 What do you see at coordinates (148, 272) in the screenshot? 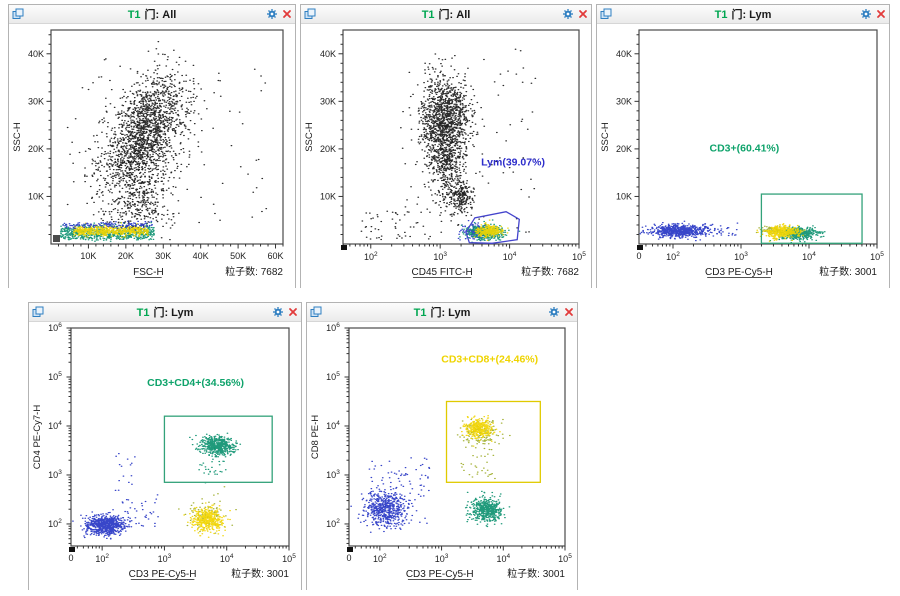
I see `x-axis-label: FSC-H` at bounding box center [148, 272].